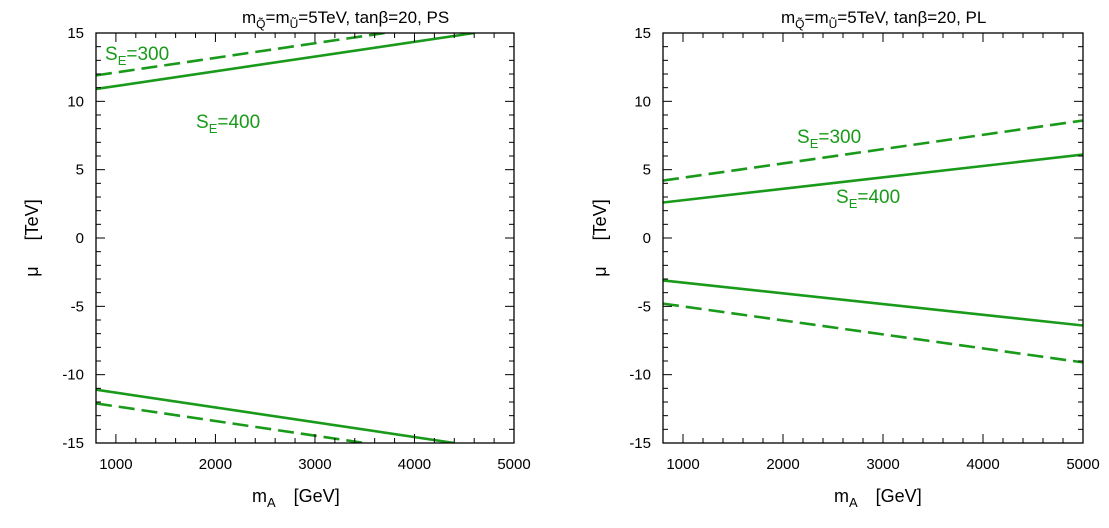  I want to click on title-rest: =5TeV, tanβ=20, PS, so click(373, 17).